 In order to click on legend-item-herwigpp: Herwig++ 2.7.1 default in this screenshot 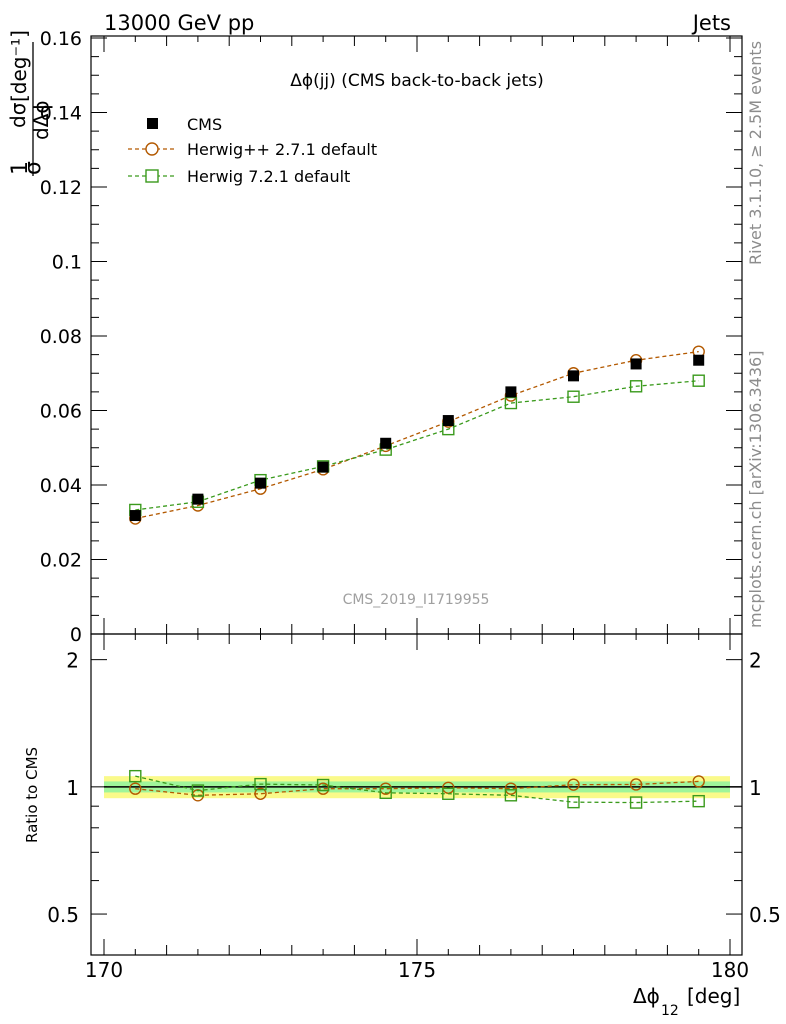, I will do `click(252, 149)`.